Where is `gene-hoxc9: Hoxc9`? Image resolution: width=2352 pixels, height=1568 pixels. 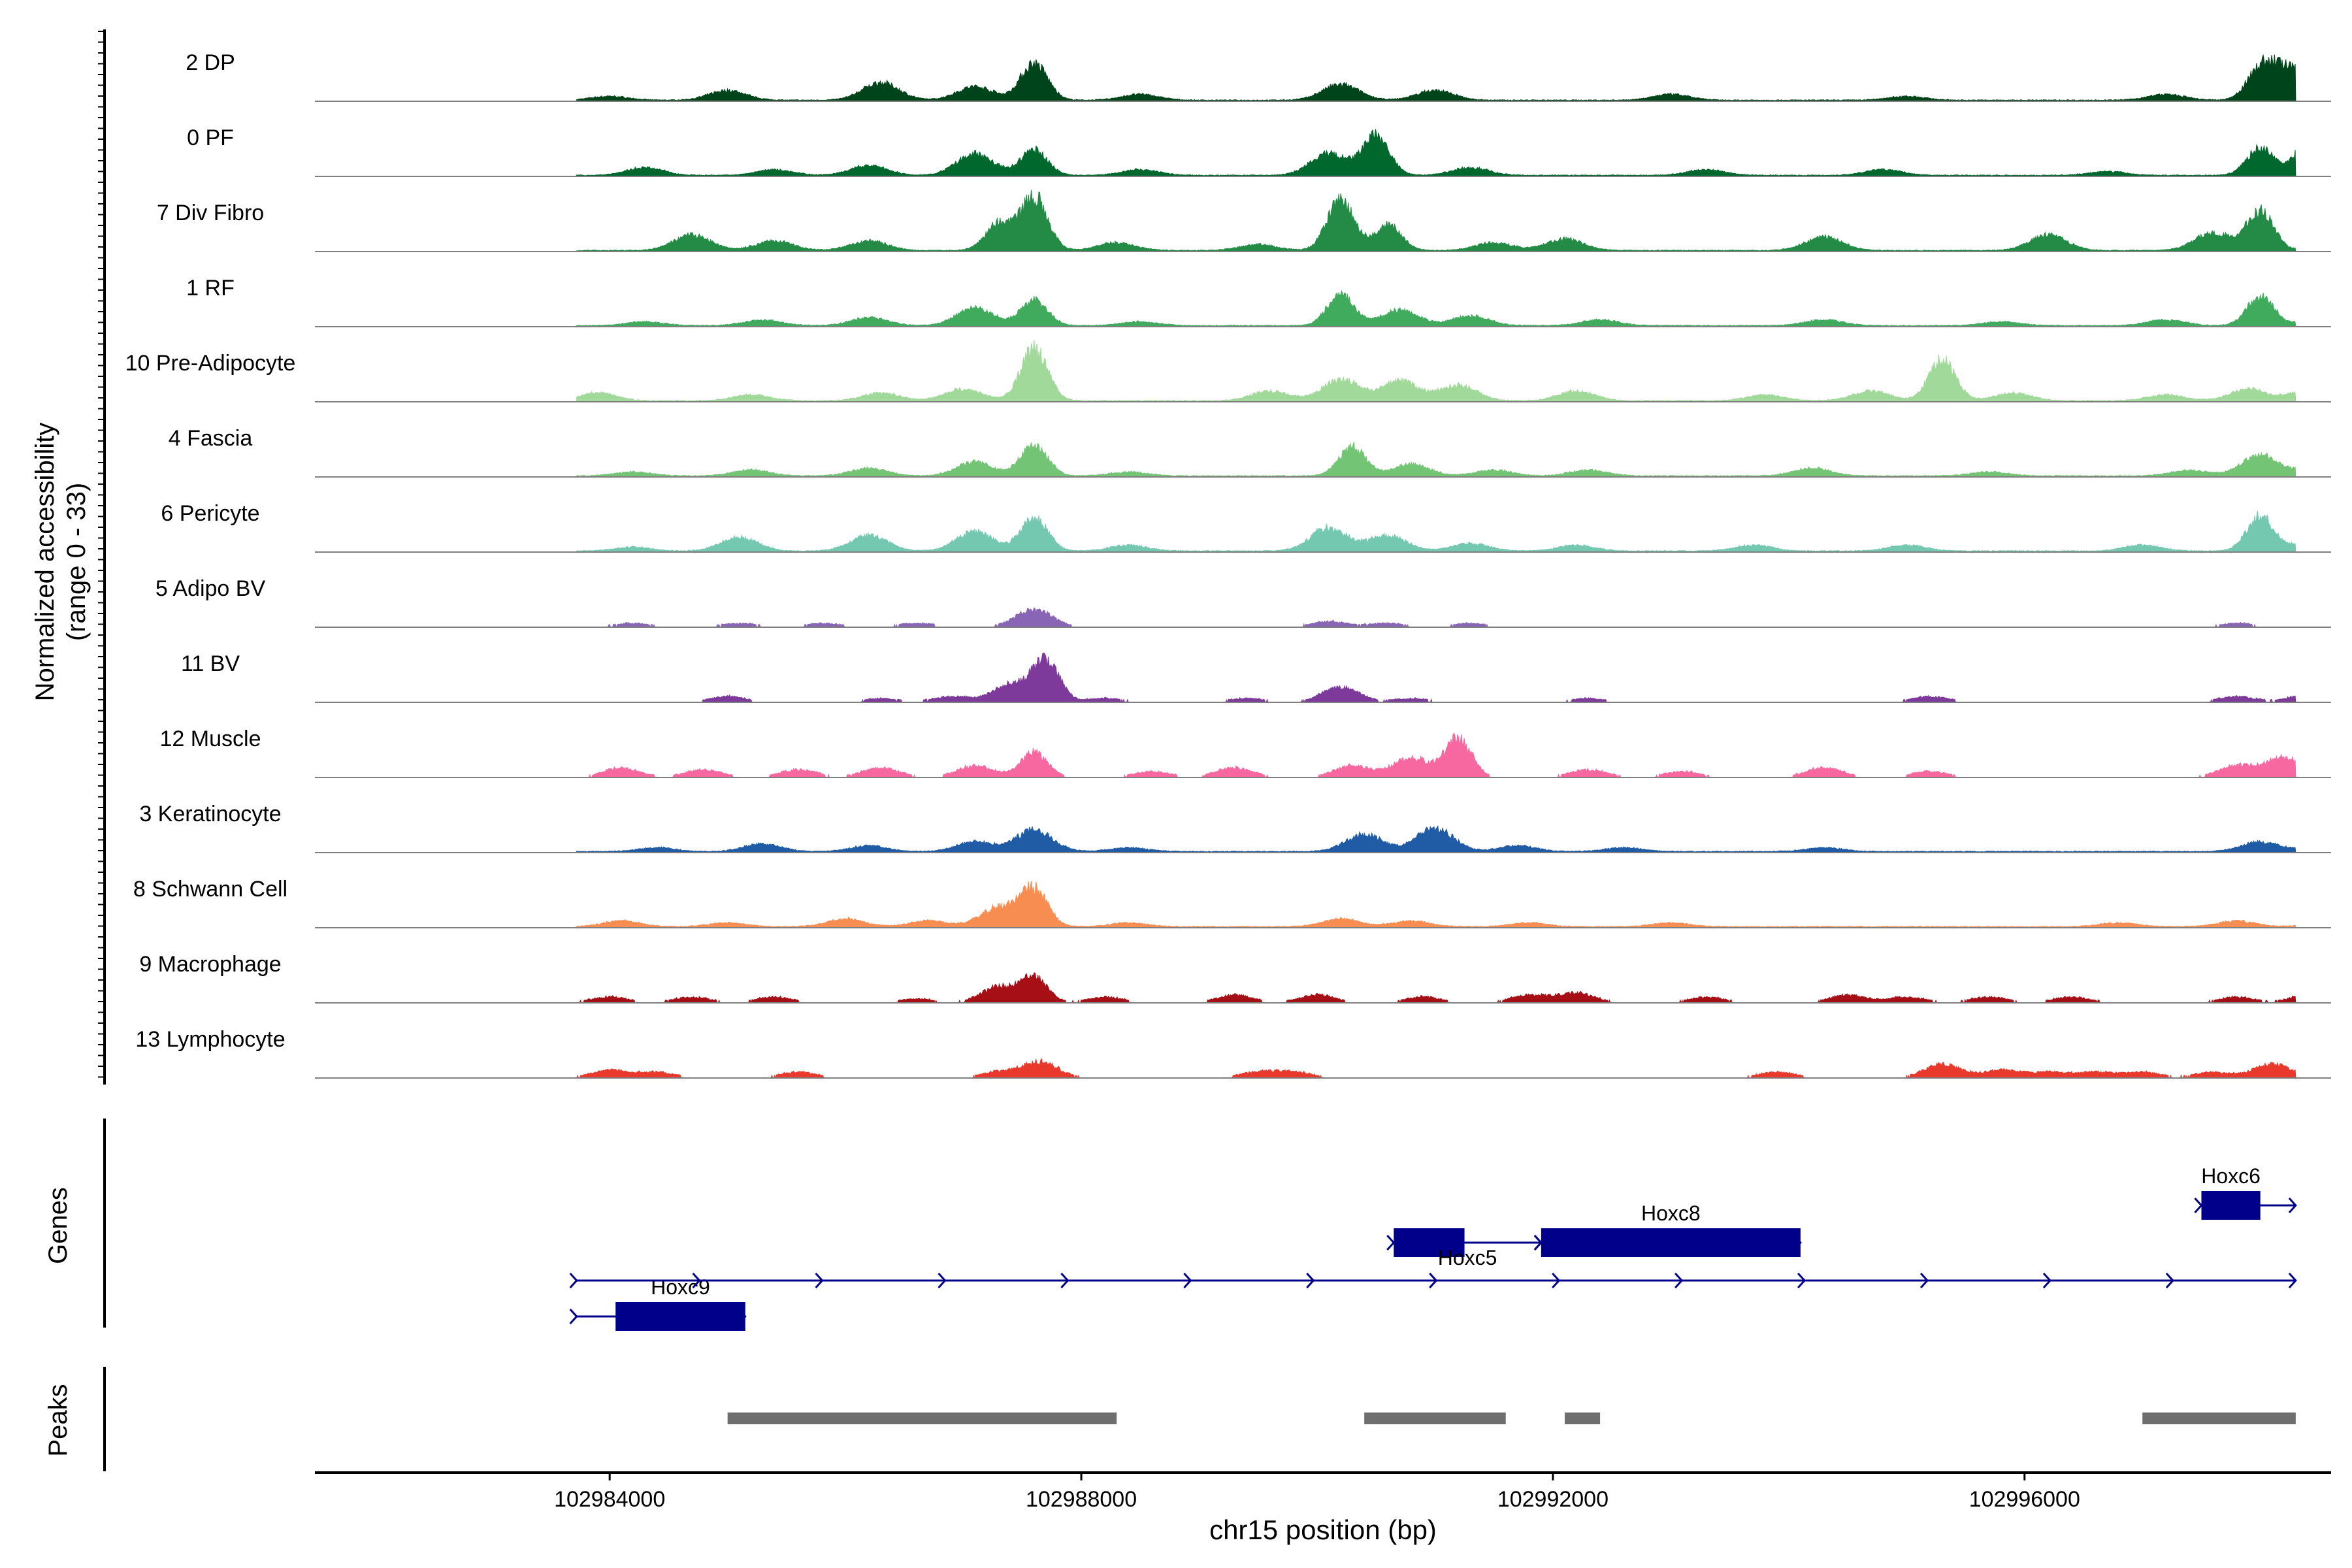
gene-hoxc9: Hoxc9 is located at coordinates (658, 1303).